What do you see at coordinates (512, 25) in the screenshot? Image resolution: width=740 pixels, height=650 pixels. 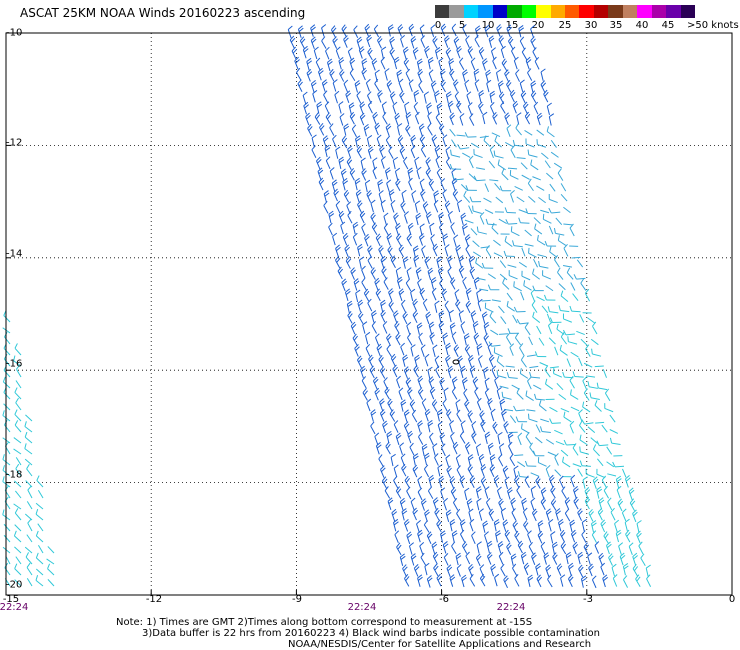 I see `legend-label: 15` at bounding box center [512, 25].